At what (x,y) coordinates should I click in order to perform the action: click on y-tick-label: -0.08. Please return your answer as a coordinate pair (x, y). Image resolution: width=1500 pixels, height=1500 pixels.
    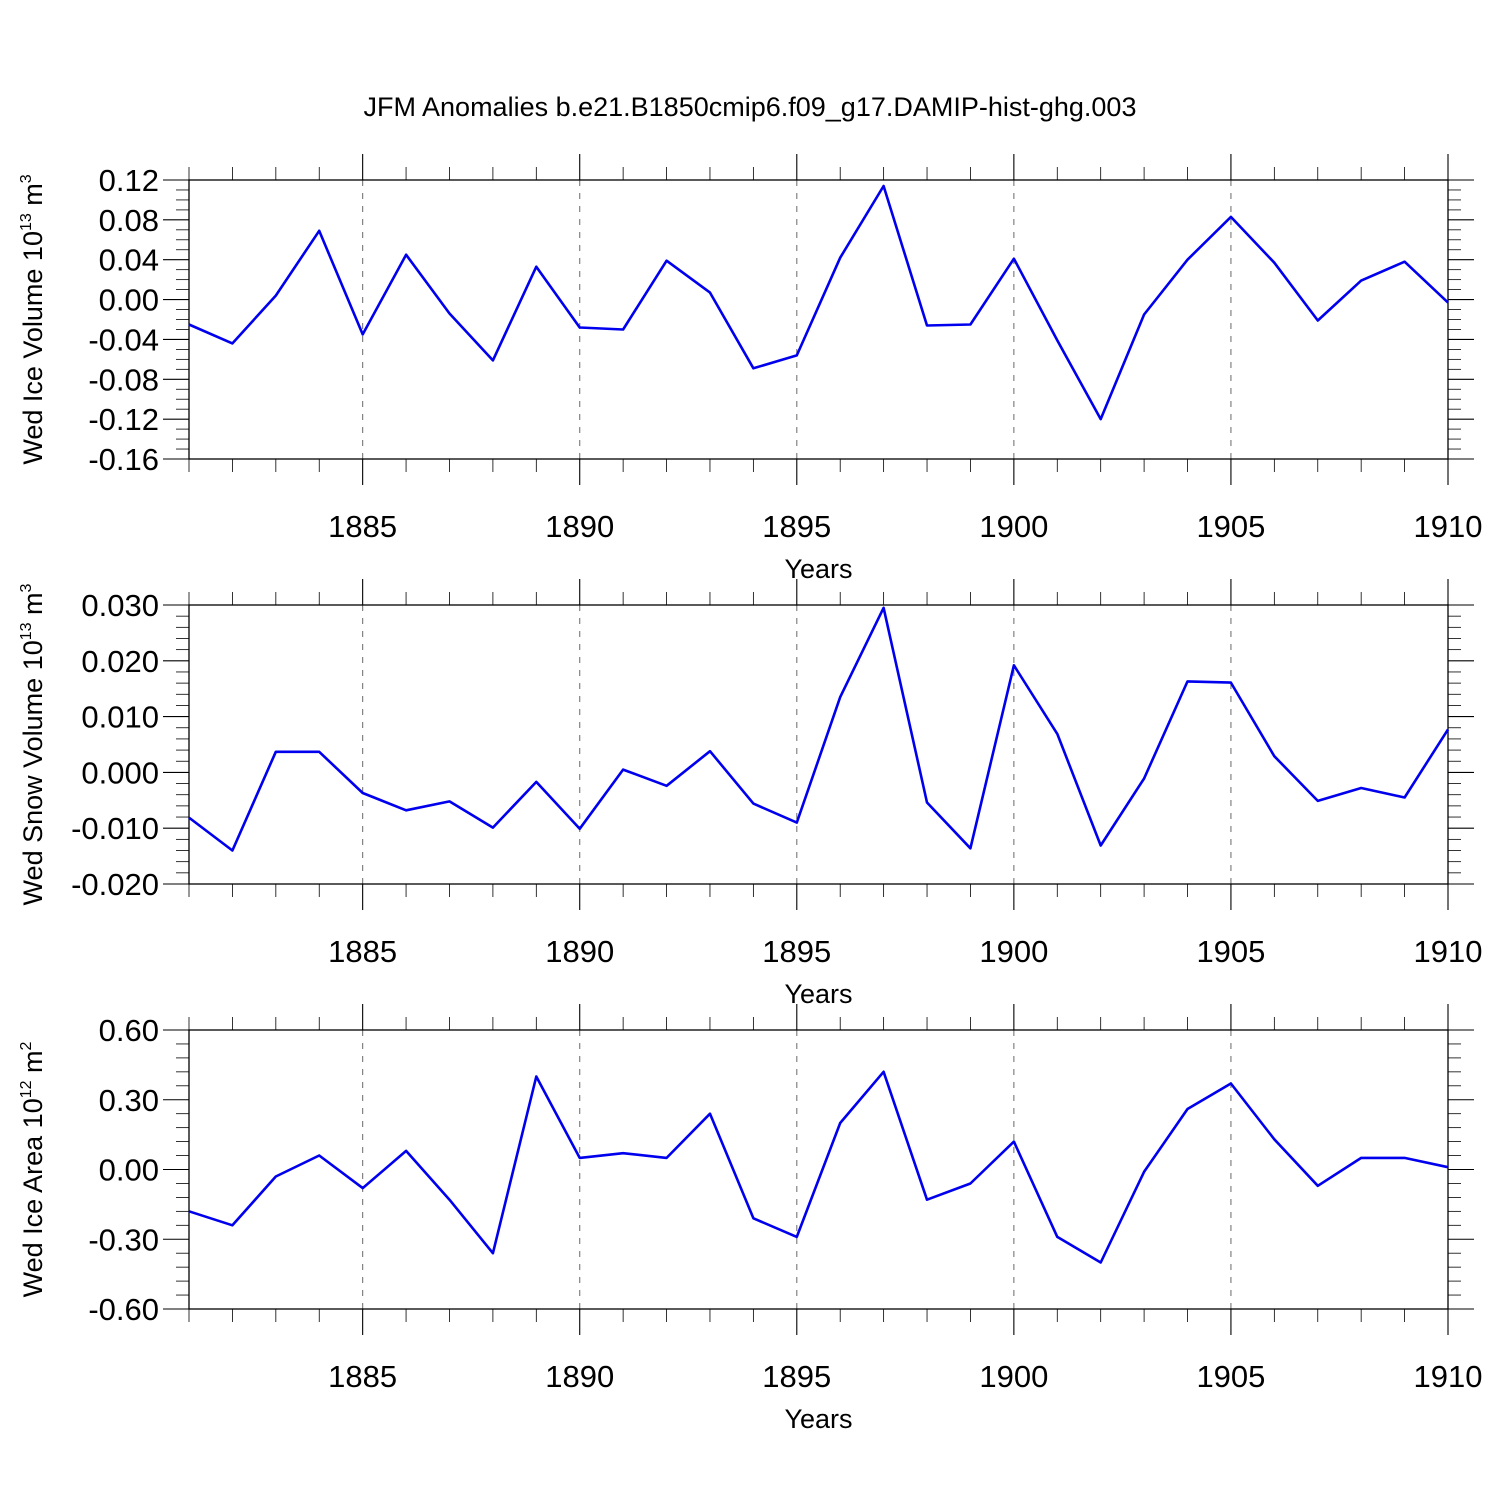
    Looking at the image, I should click on (123, 379).